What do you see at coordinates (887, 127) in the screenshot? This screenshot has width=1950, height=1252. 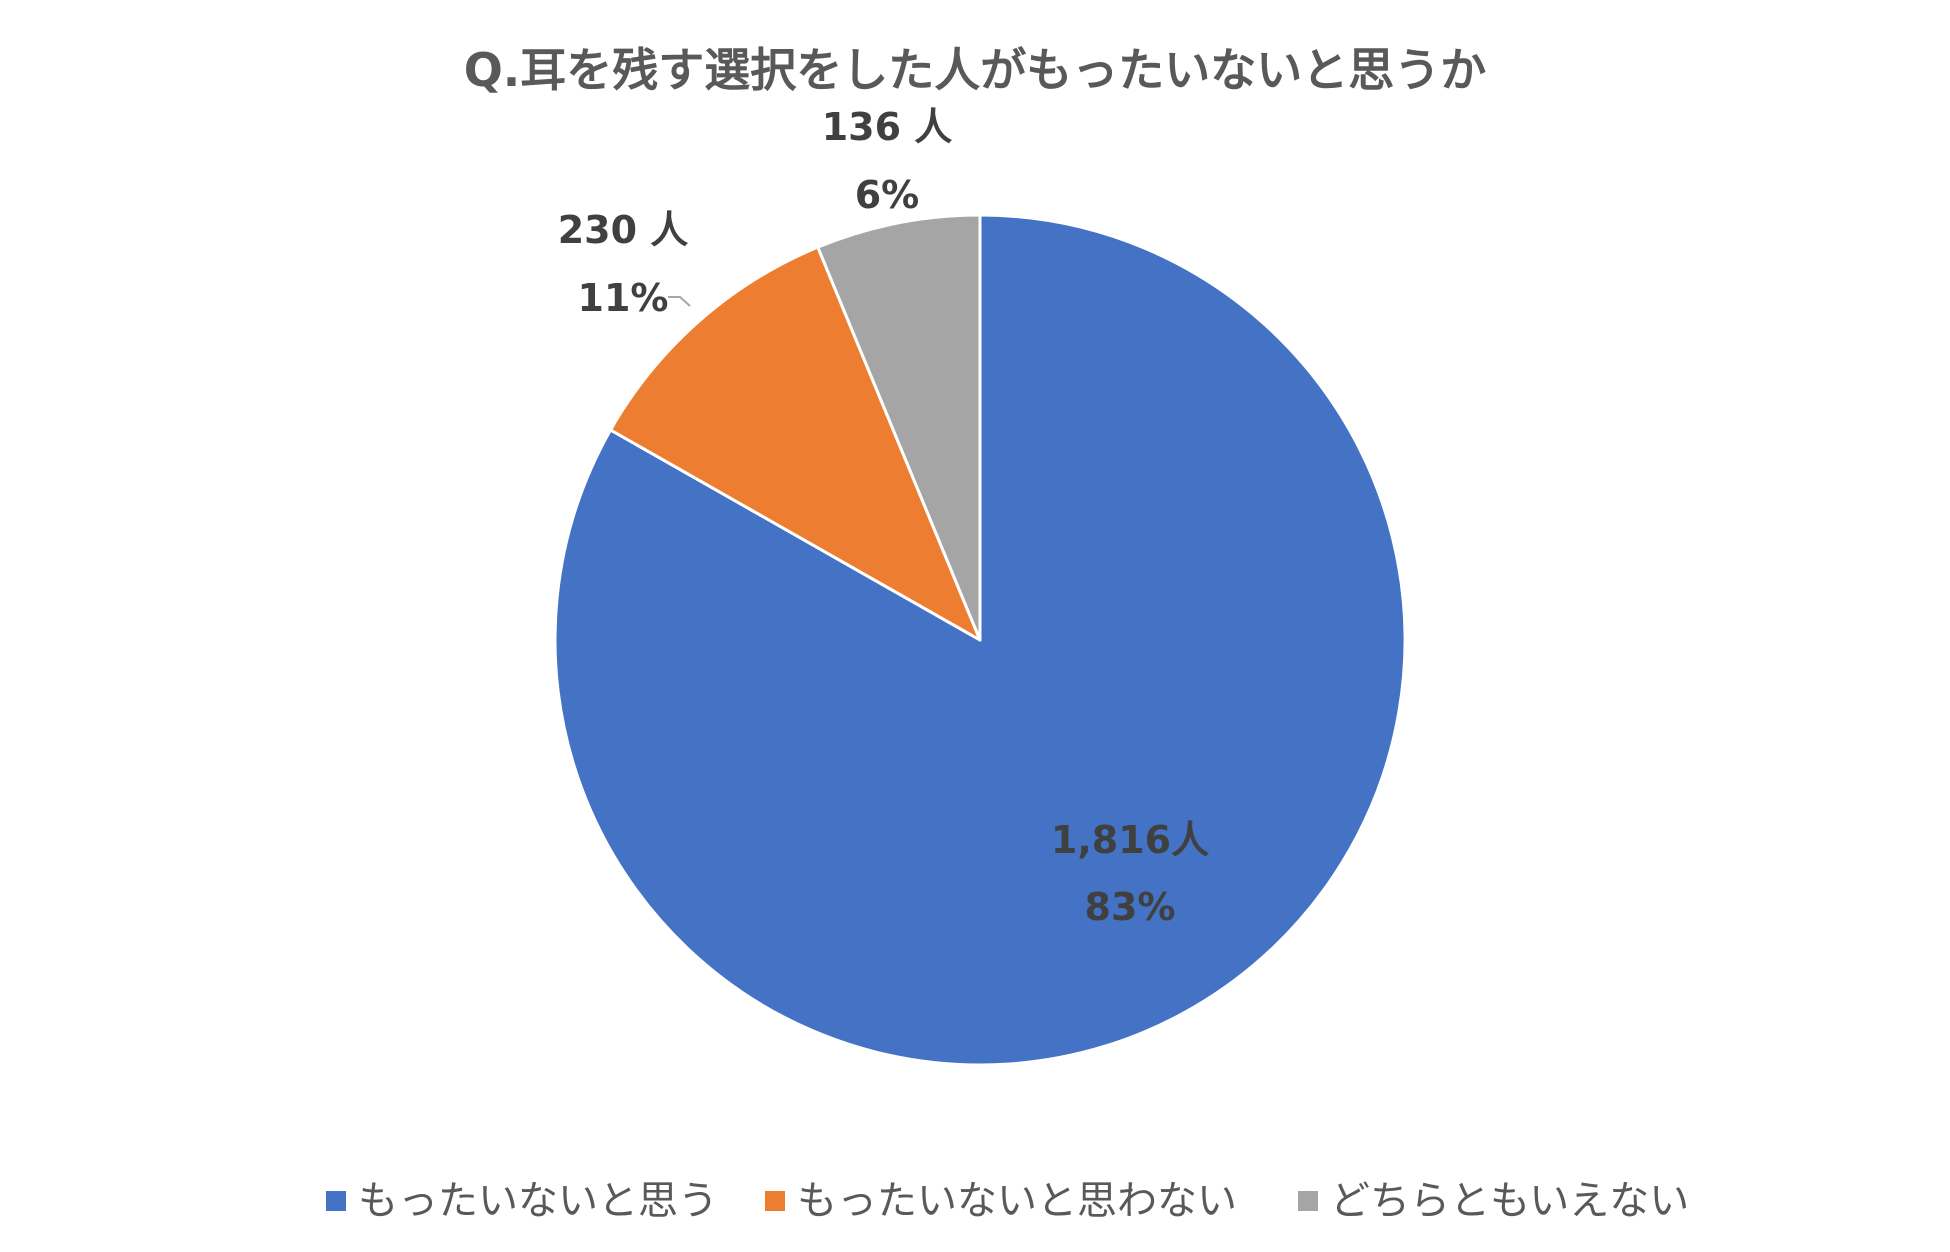 I see `data-label-count-3: 136 人` at bounding box center [887, 127].